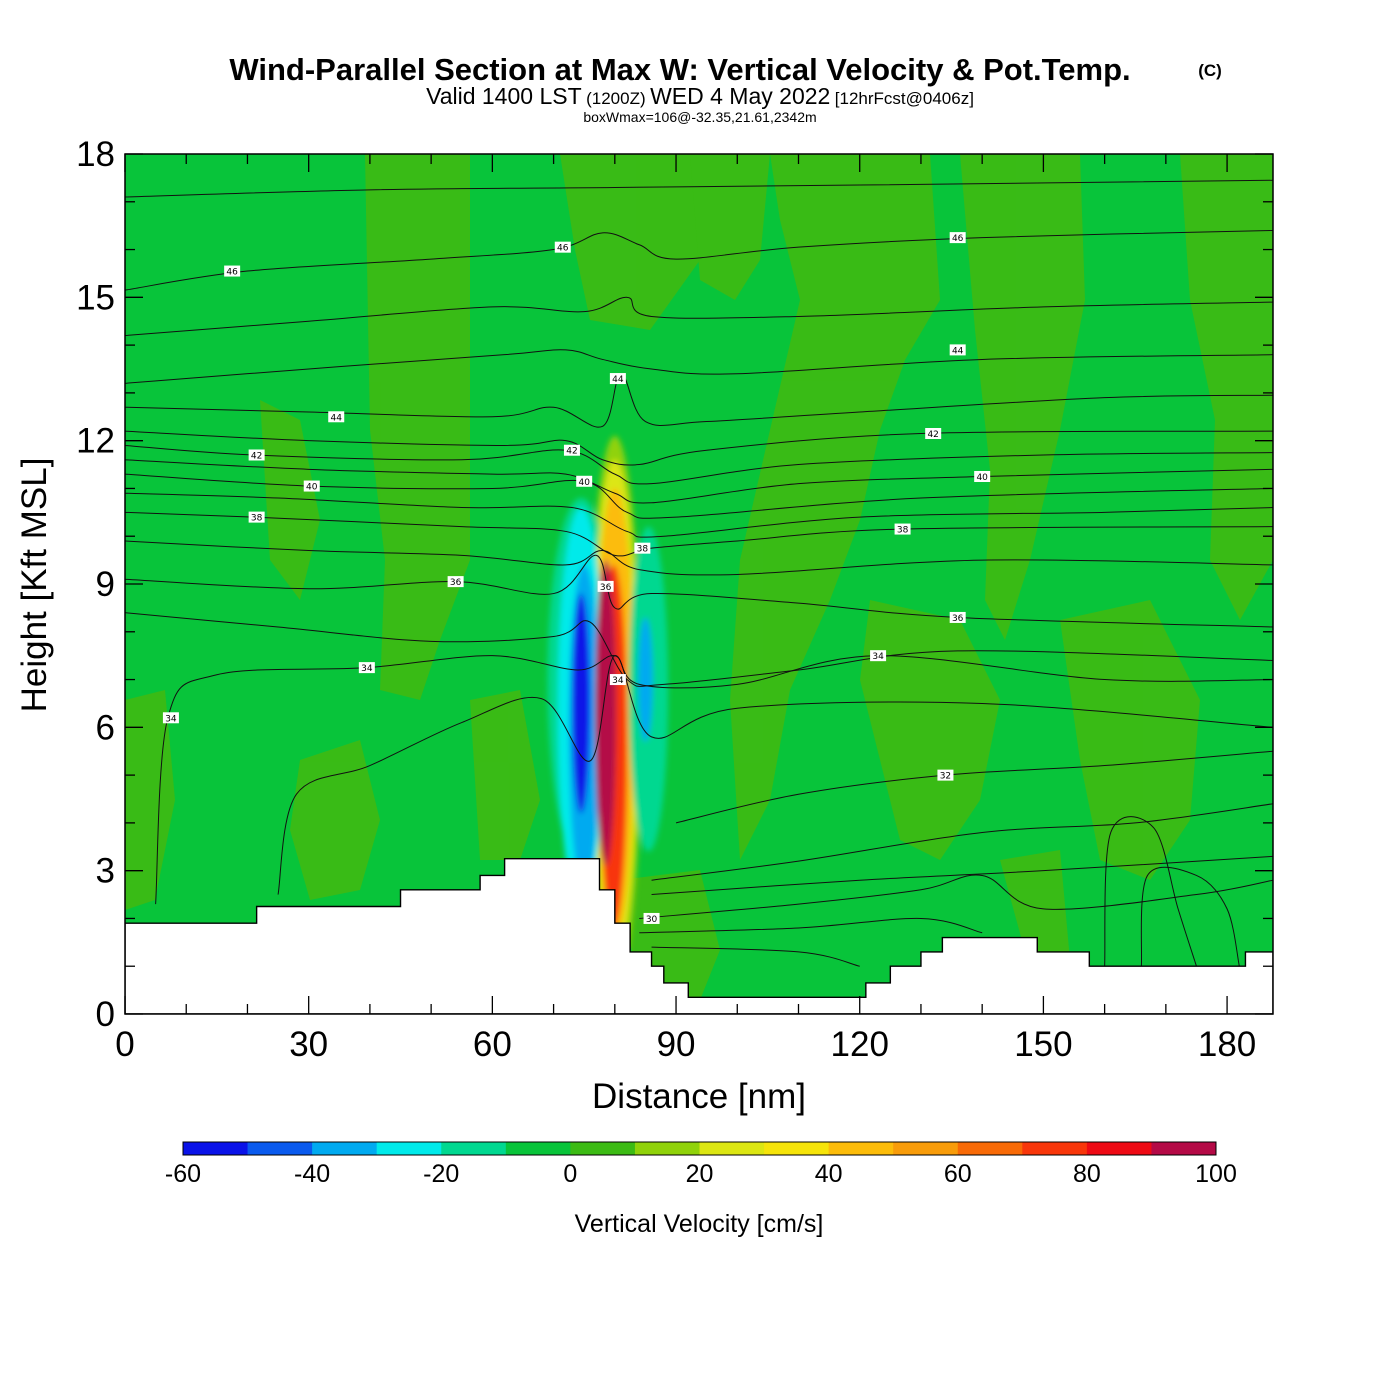 The image size is (1400, 1400). I want to click on theta-label-6: 42, so click(256, 455).